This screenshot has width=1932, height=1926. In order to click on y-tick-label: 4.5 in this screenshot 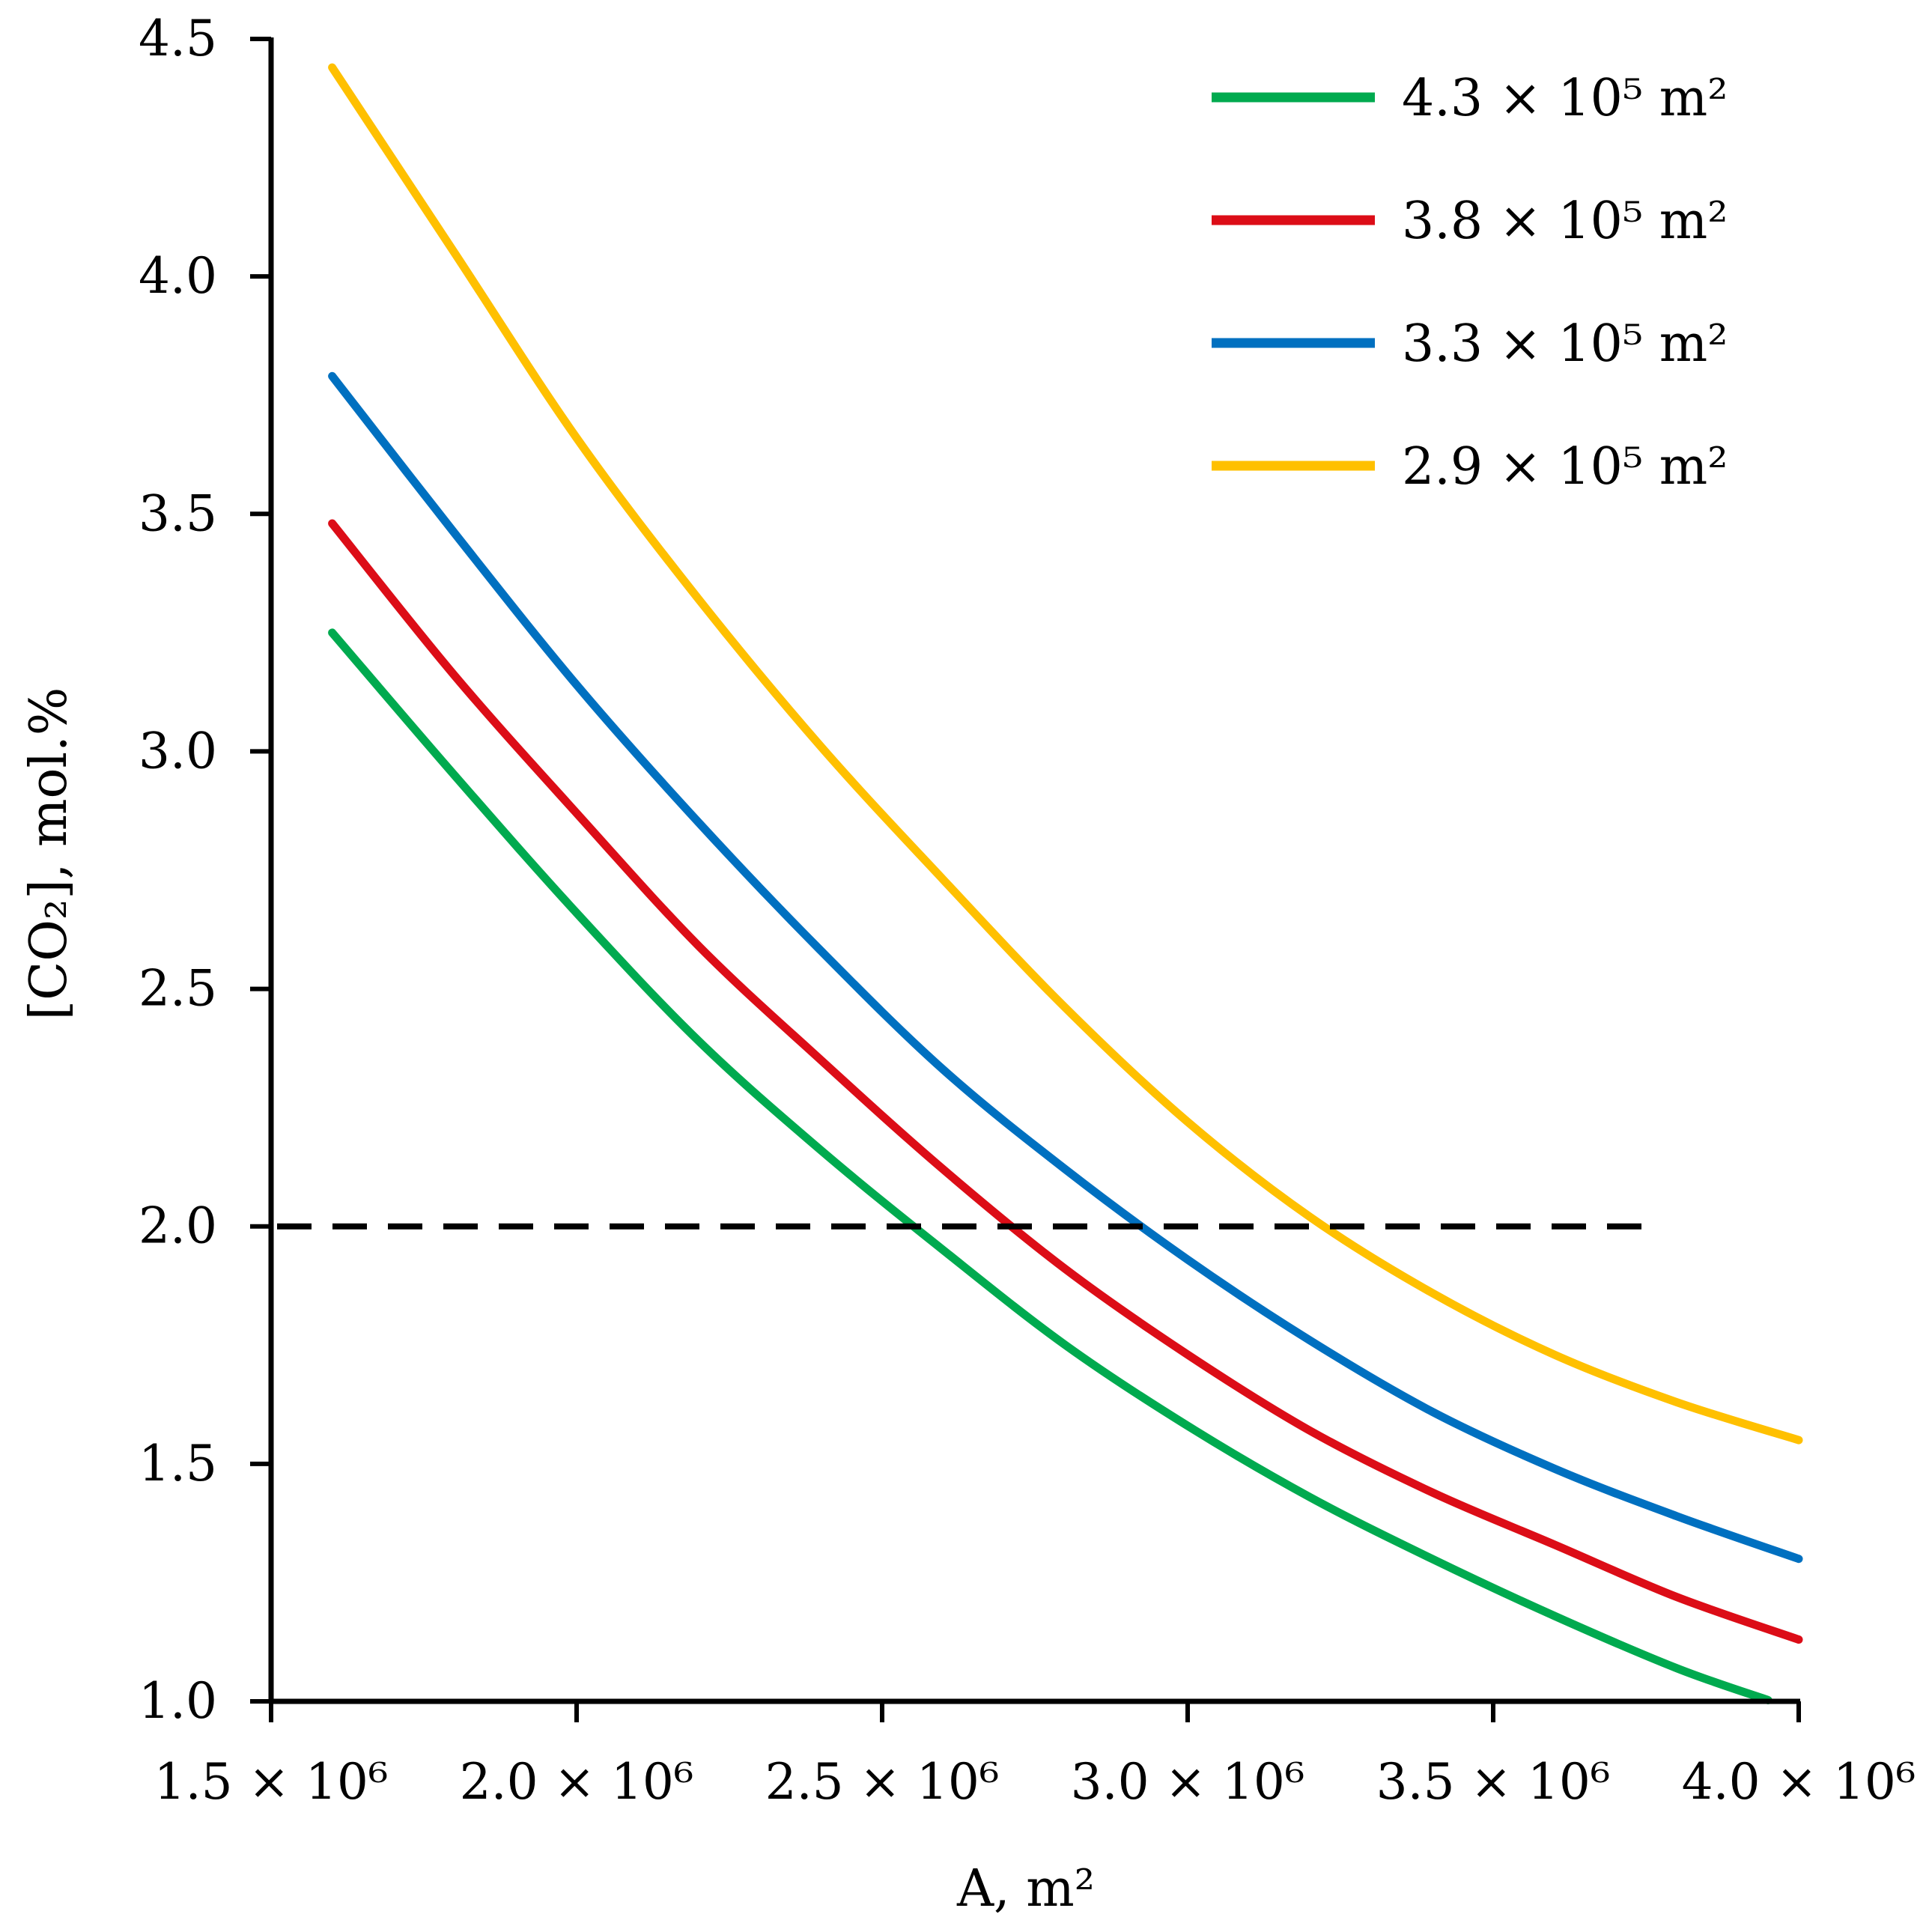, I will do `click(178, 38)`.